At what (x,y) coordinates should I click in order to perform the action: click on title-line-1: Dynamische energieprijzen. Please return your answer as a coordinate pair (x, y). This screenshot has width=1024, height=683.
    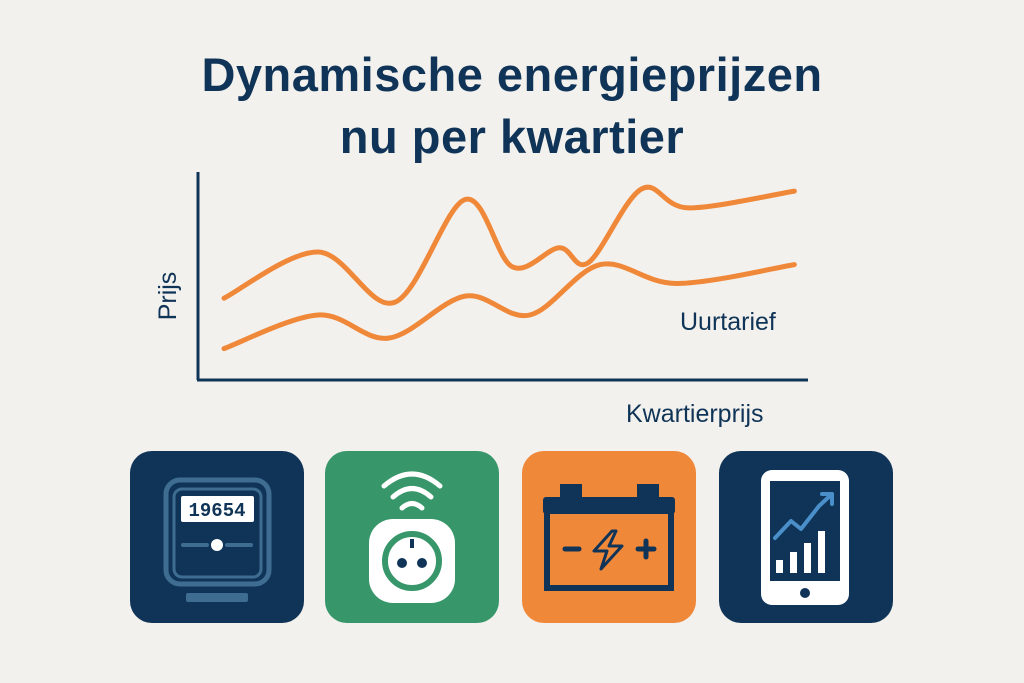
    Looking at the image, I should click on (512, 74).